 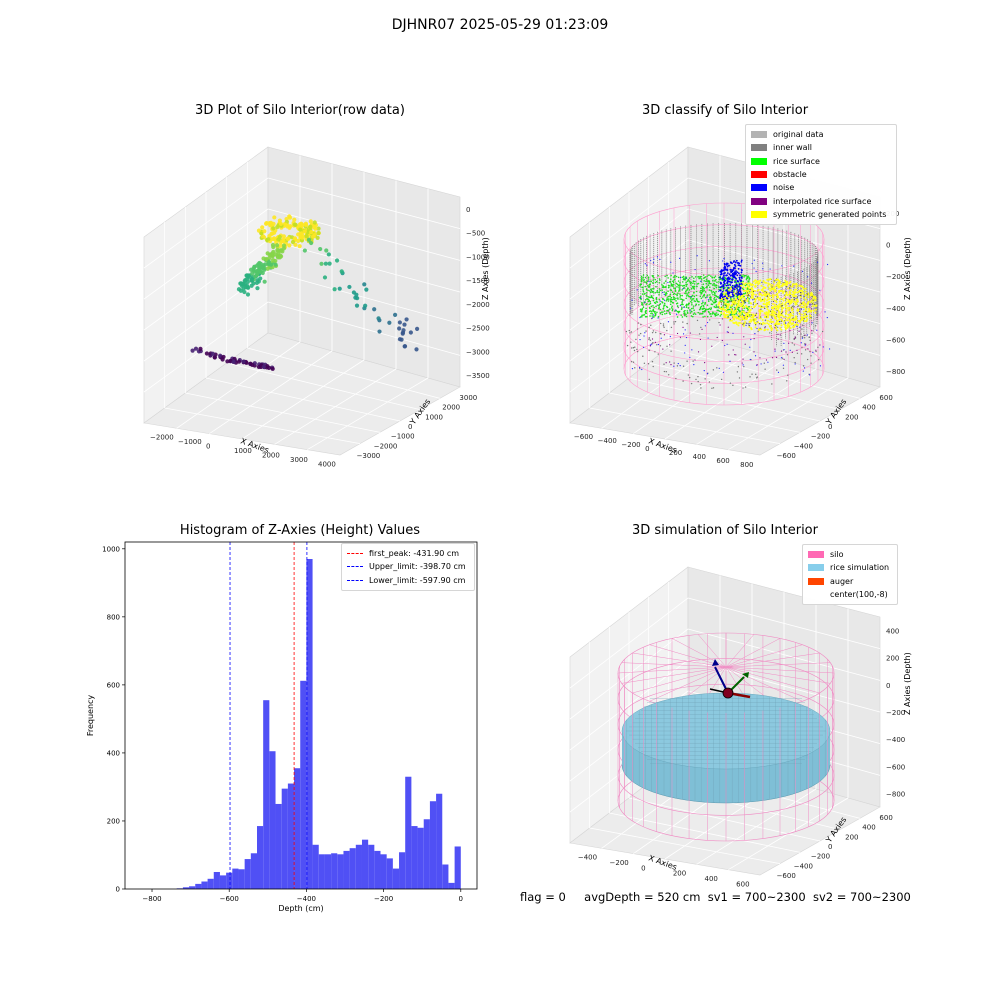 I want to click on y-tick-label: 400, so click(x=113, y=753).